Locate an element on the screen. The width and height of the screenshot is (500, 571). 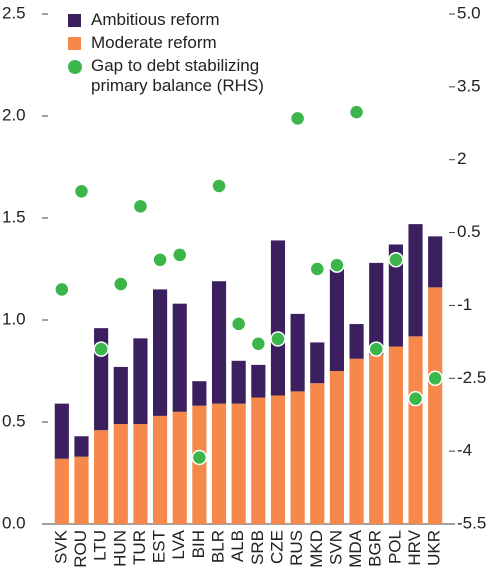
x-tick-label: LTU is located at coordinates (100, 545).